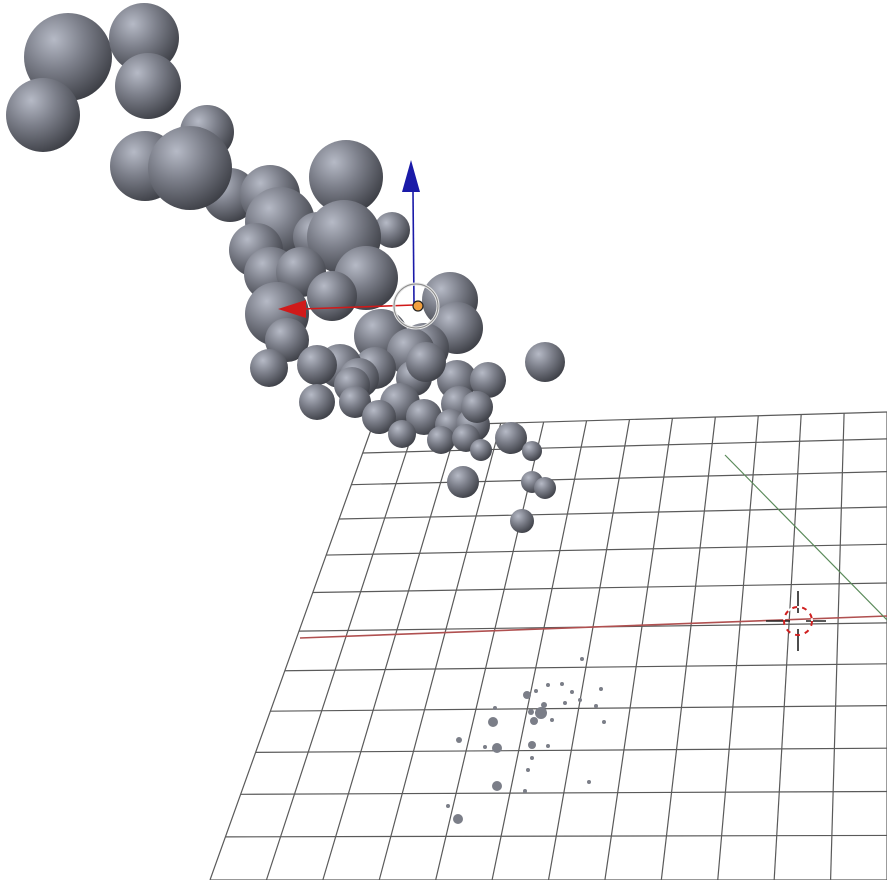 This screenshot has width=887, height=880. What do you see at coordinates (411, 176) in the screenshot?
I see `gizmo-z-arrow-icon` at bounding box center [411, 176].